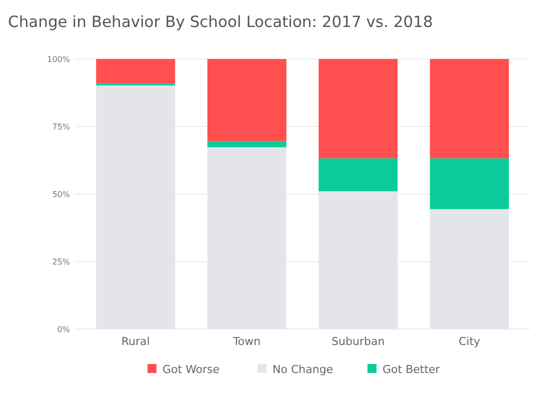 Image resolution: width=548 pixels, height=394 pixels. What do you see at coordinates (220, 22) in the screenshot?
I see `chart-title: Change in Behavior By School Location: 2017 vs. 2018` at bounding box center [220, 22].